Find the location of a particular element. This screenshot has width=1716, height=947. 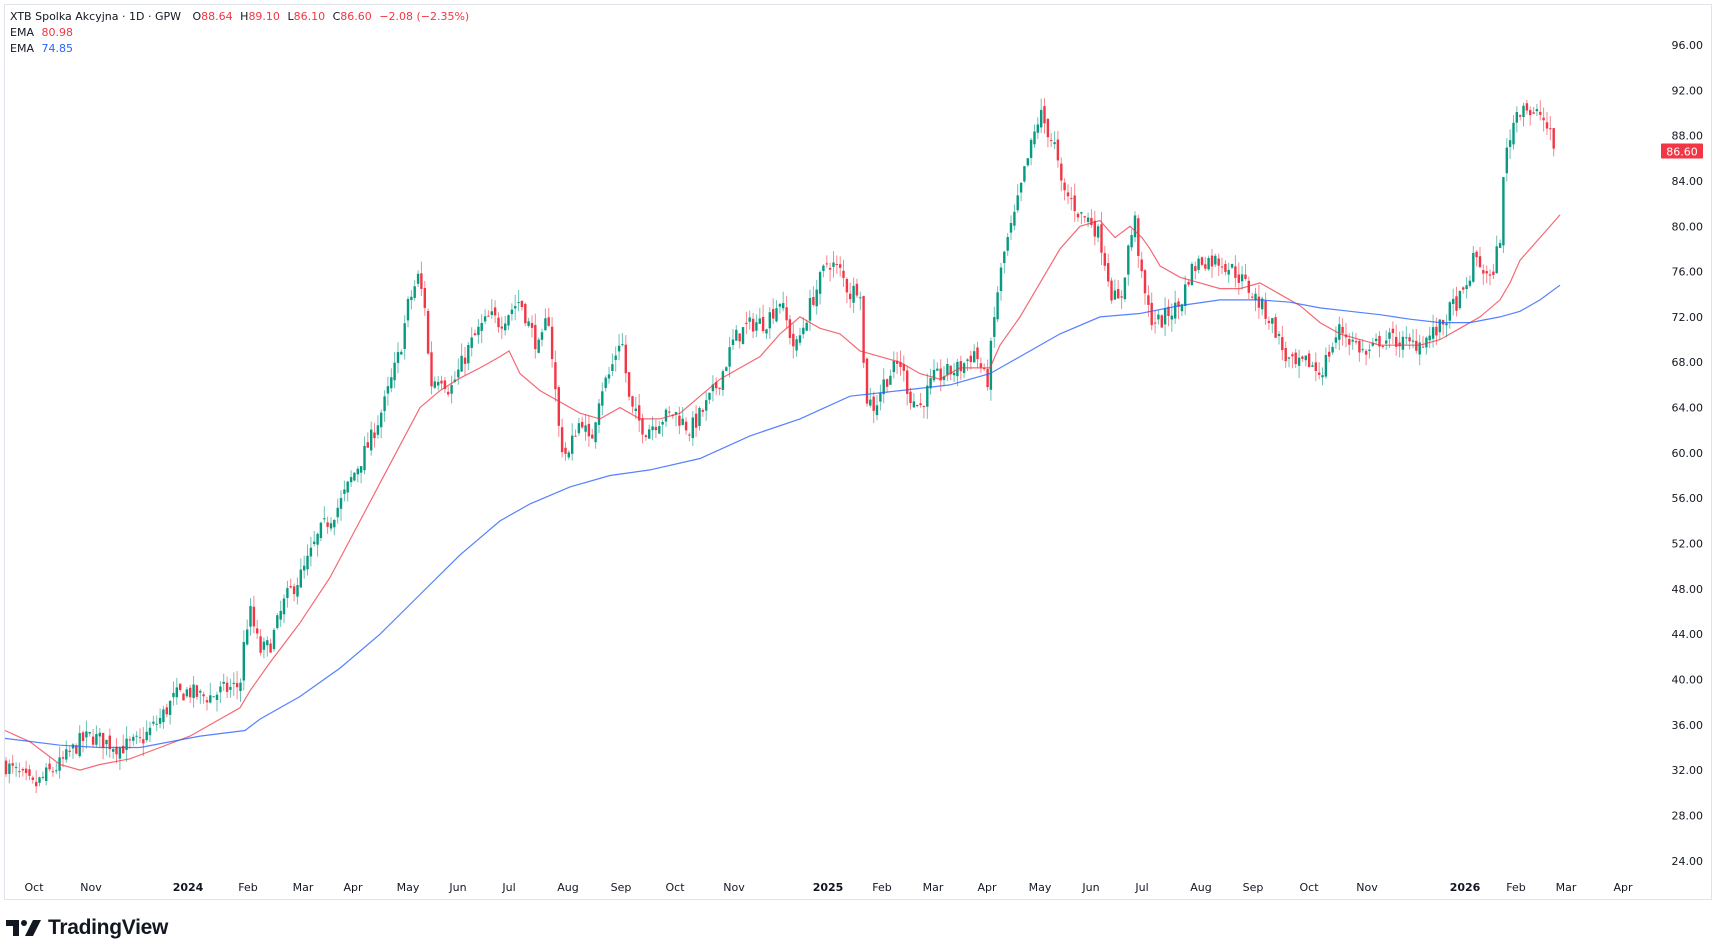

high-label: H is located at coordinates (244, 16).